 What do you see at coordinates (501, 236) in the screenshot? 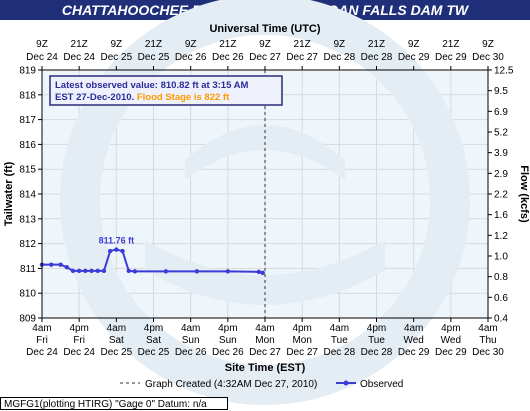
I see `y-right-tick-label: 1.2` at bounding box center [501, 236].